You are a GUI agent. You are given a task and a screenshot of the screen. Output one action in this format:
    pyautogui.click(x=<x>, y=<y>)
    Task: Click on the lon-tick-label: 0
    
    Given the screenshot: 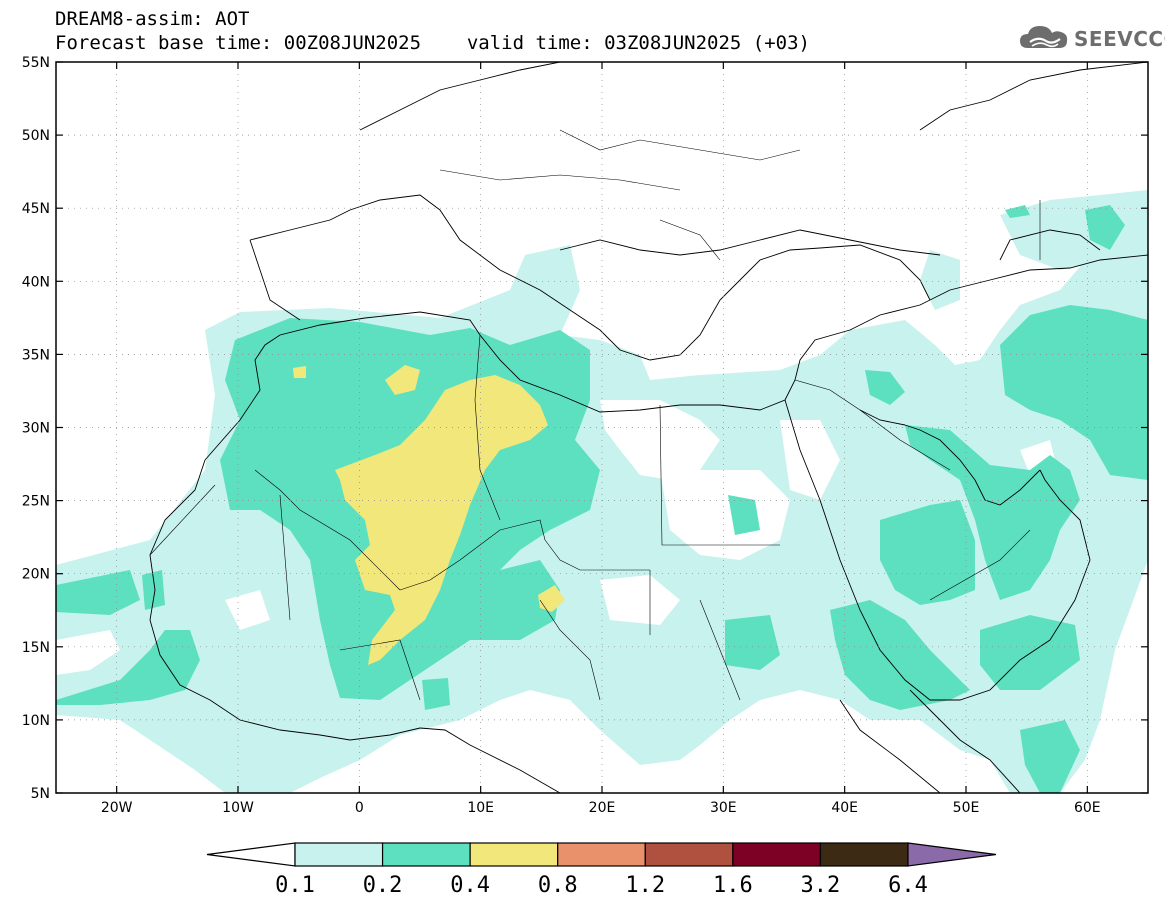 What is the action you would take?
    pyautogui.click(x=359, y=808)
    